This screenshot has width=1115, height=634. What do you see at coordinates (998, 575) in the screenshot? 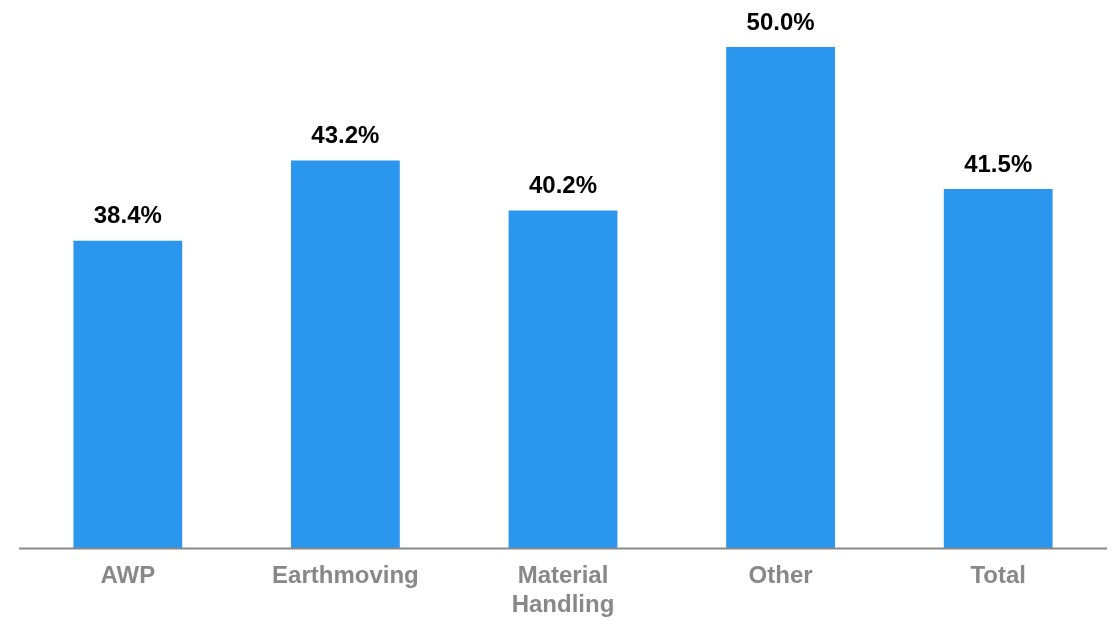
I see `x-tick-label: Total` at bounding box center [998, 575].